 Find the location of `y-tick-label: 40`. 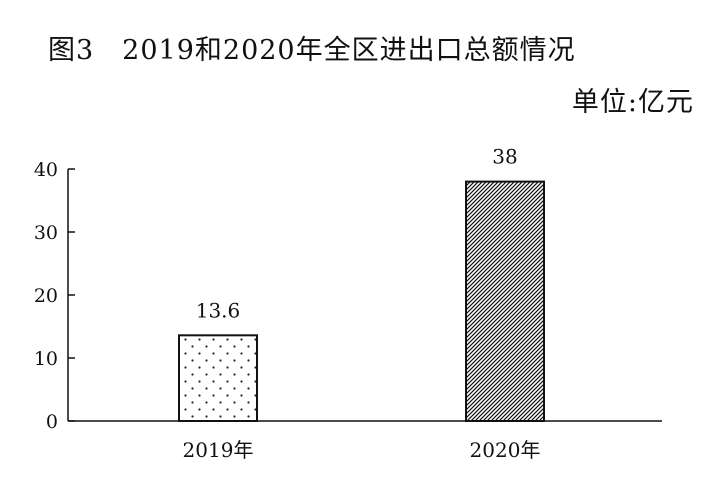

y-tick-label: 40 is located at coordinates (46, 170).